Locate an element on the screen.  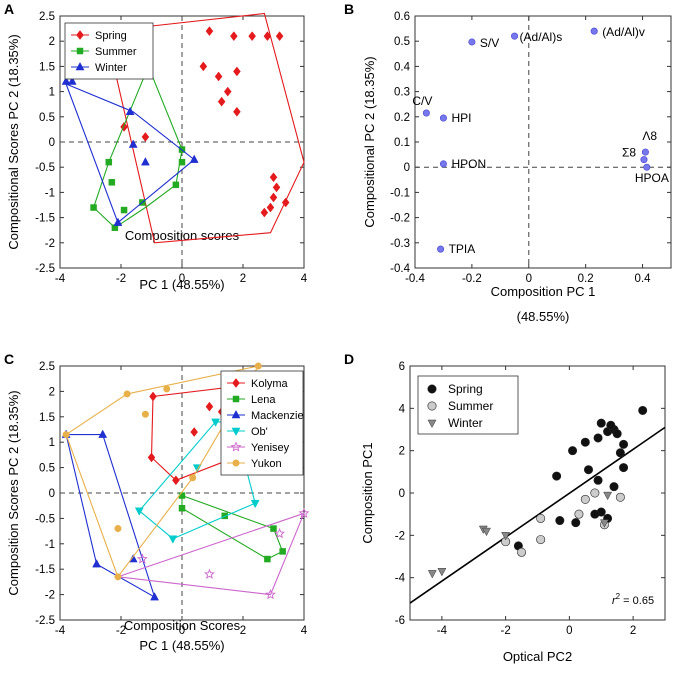
series-winter is located at coordinates (130, 151).